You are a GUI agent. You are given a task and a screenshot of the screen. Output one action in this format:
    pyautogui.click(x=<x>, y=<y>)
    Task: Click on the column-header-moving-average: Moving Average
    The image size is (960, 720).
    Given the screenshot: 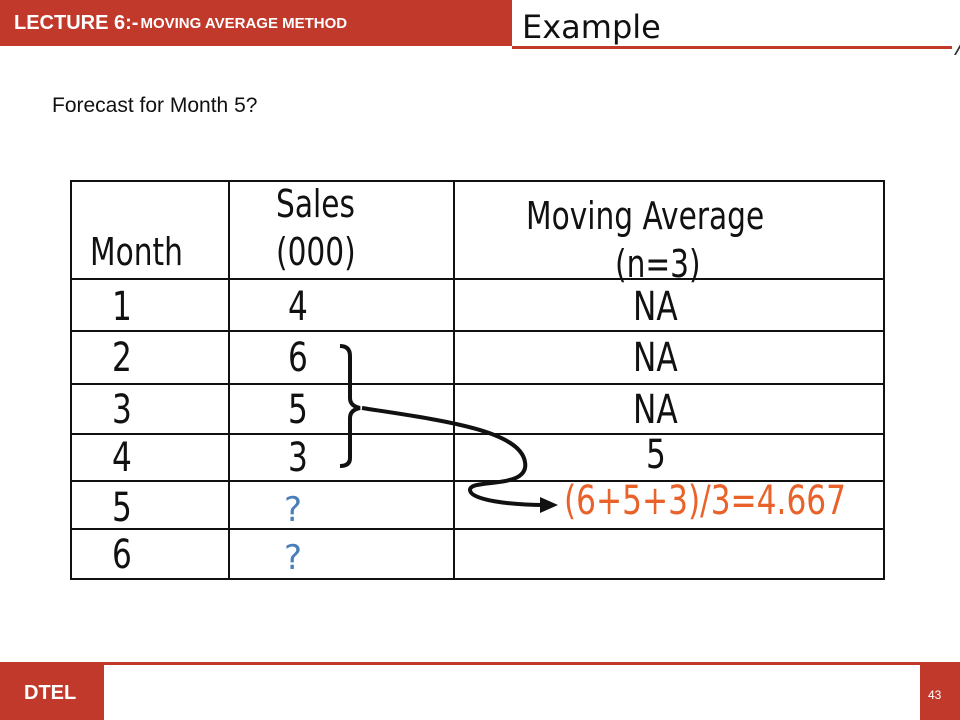 What is the action you would take?
    pyautogui.click(x=645, y=216)
    